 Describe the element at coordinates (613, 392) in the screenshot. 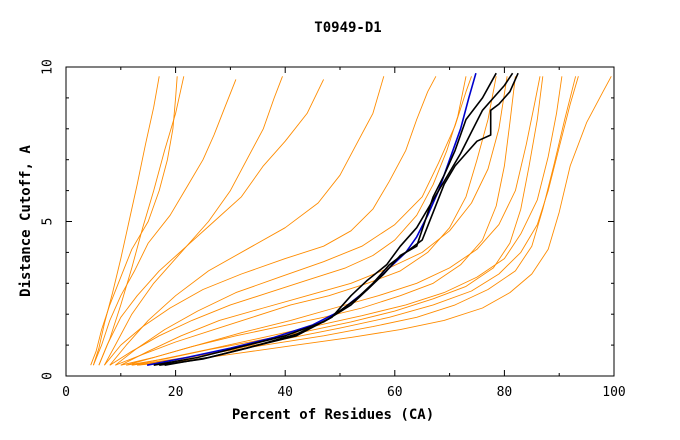

I see `x-tick-label: 100` at that location.